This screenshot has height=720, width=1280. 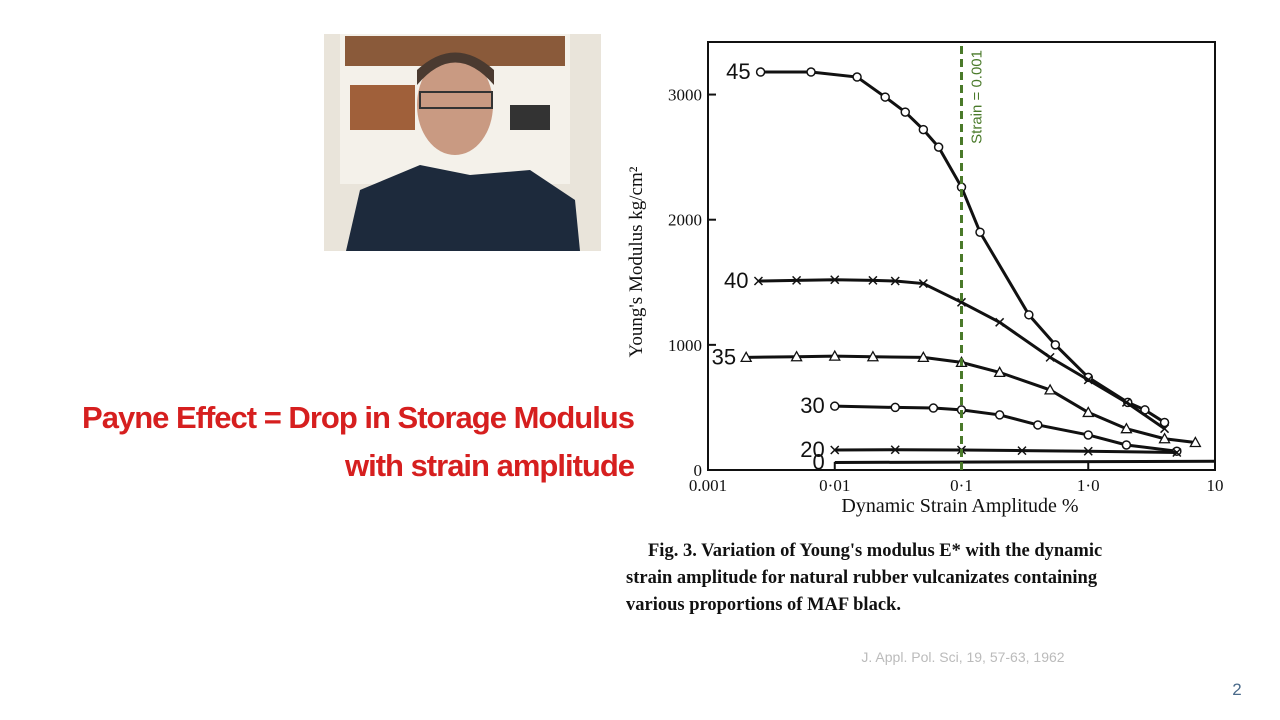 I want to click on x-tick-label: 1·0, so click(x=1088, y=485).